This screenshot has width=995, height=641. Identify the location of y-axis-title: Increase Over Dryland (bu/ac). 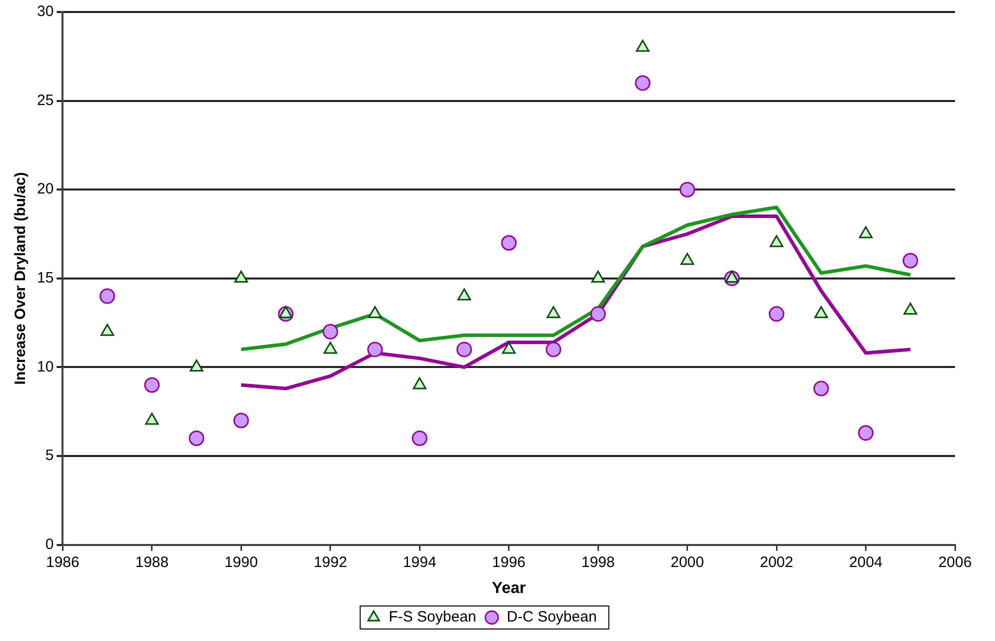
(21, 278).